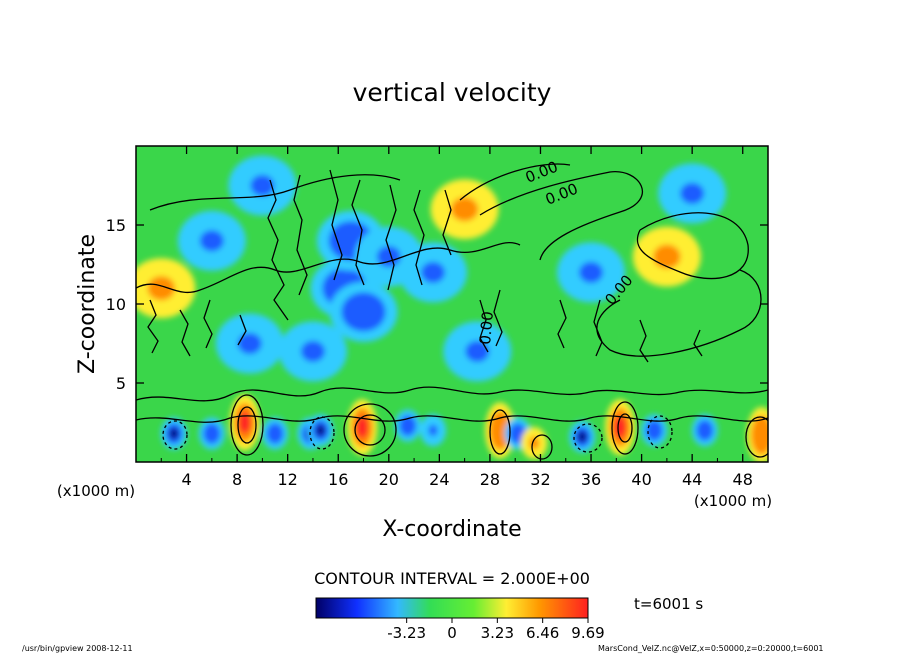 The image size is (904, 654). Describe the element at coordinates (497, 633) in the screenshot. I see `colorbar-tick-label: 3.23` at that location.